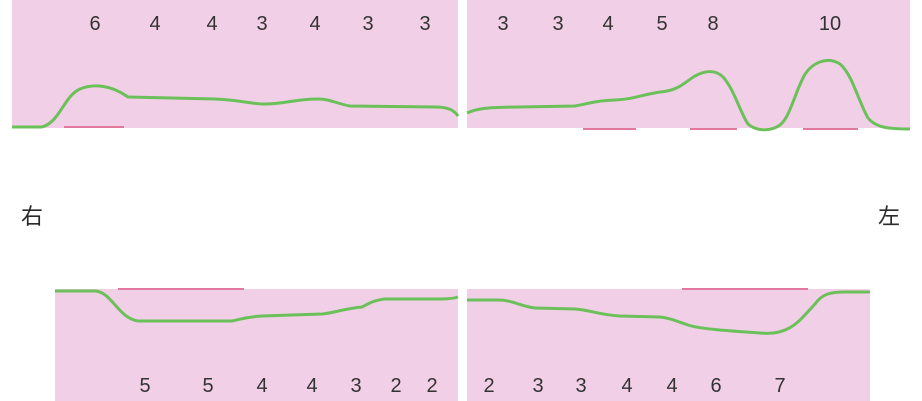  I want to click on lower-left-number-1: 2, so click(488, 386).